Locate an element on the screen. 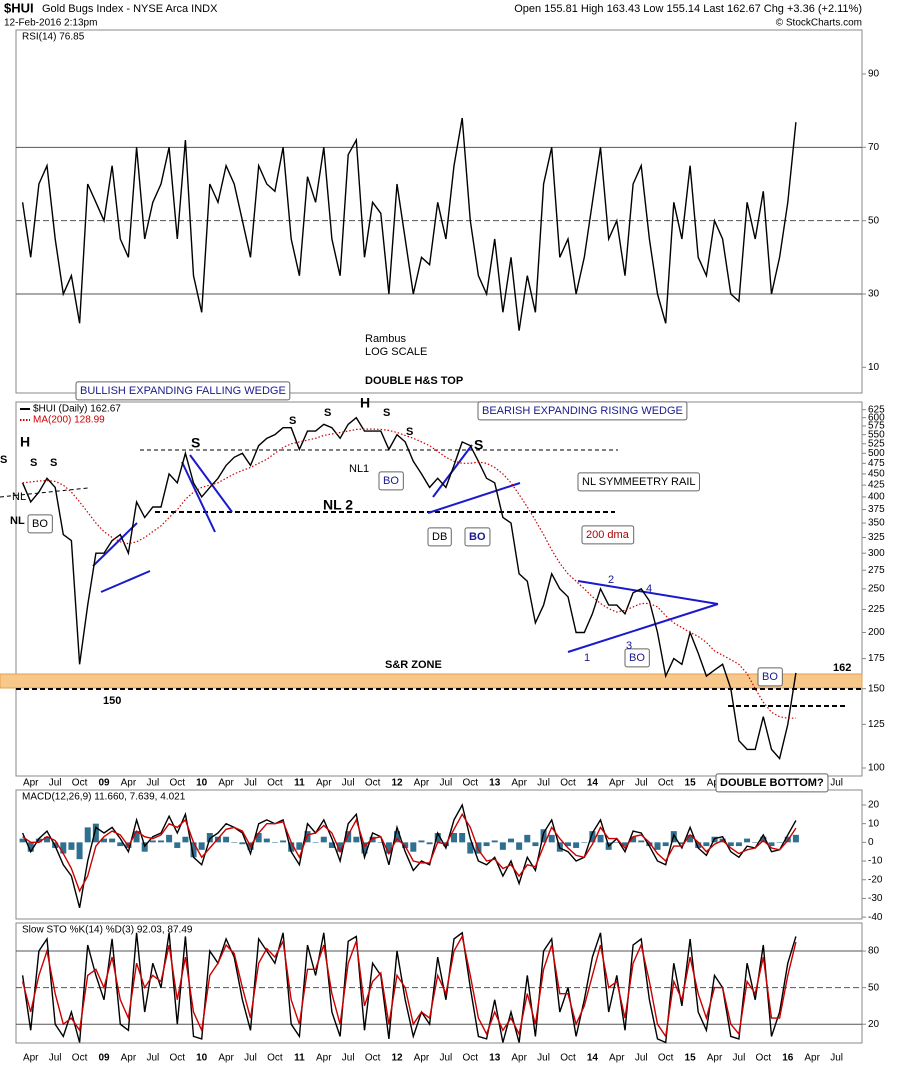 Image resolution: width=900 pixels, height=1069 pixels. x-tick-label: 11 is located at coordinates (299, 1058).